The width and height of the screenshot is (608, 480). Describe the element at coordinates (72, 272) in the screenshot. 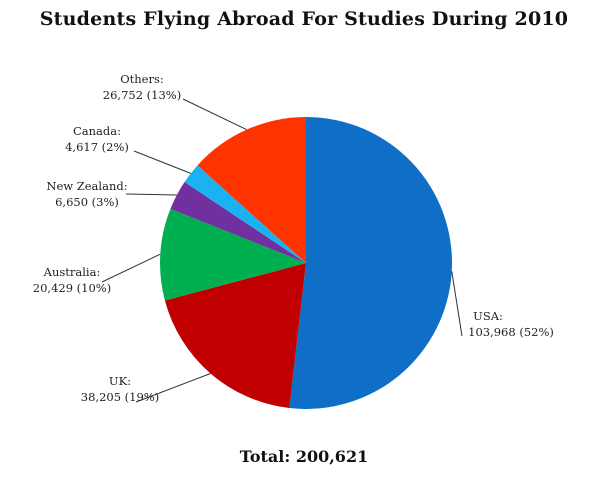

I see `label-name-australia: Australia:` at that location.